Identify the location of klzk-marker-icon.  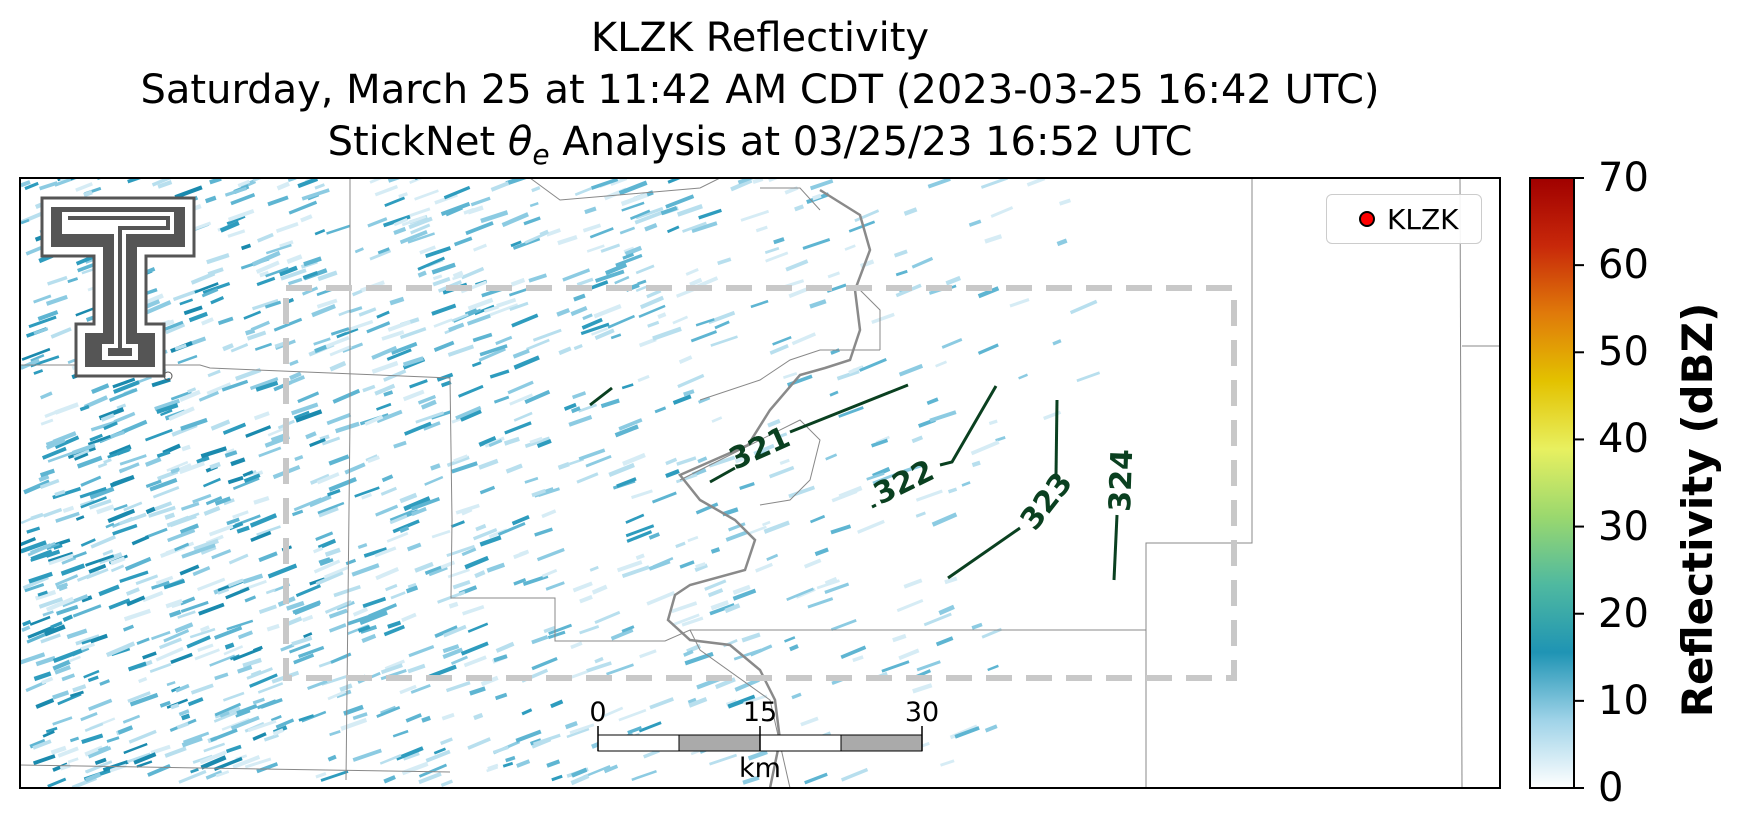
(1367, 219).